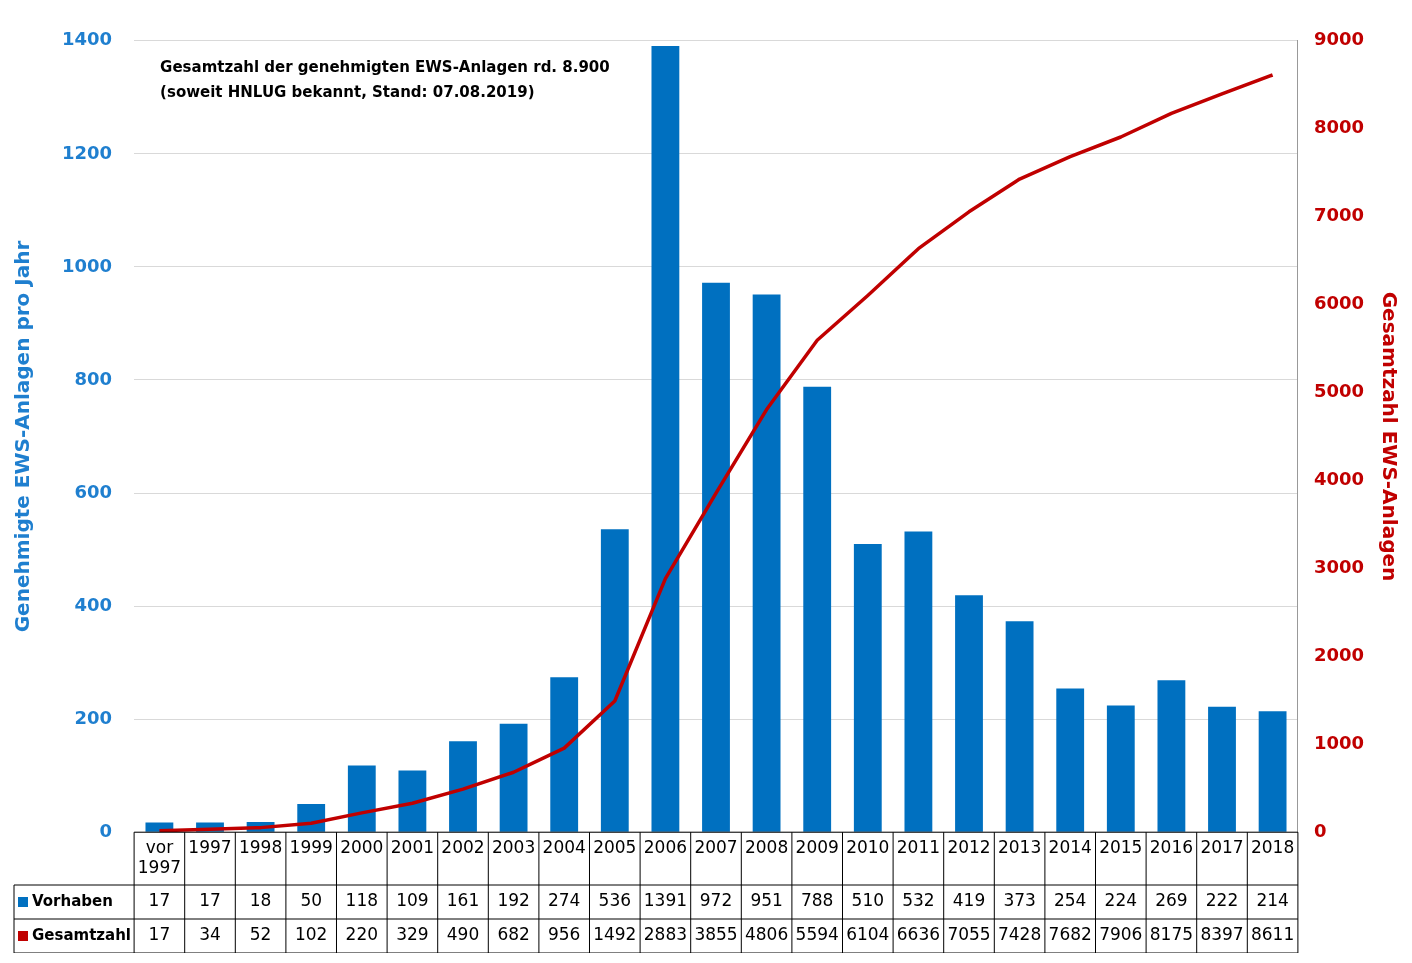 The width and height of the screenshot is (1412, 963). What do you see at coordinates (1171, 900) in the screenshot?
I see `data-label: 269` at bounding box center [1171, 900].